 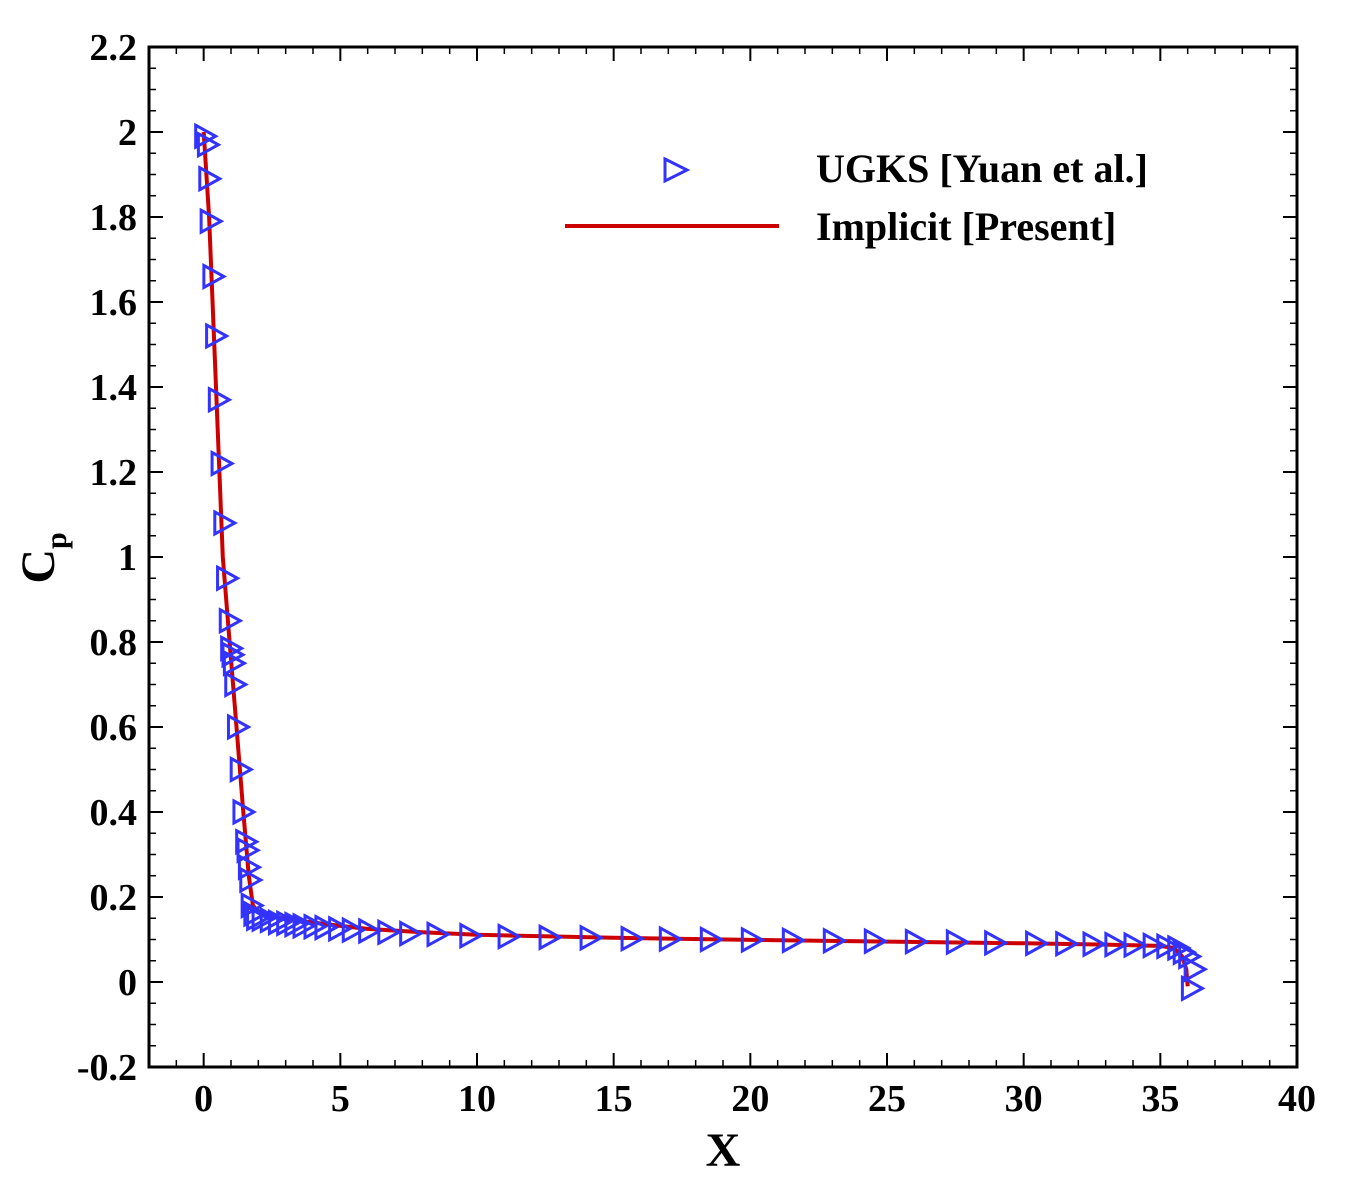 What do you see at coordinates (340, 1099) in the screenshot?
I see `x-tick-label: 5` at bounding box center [340, 1099].